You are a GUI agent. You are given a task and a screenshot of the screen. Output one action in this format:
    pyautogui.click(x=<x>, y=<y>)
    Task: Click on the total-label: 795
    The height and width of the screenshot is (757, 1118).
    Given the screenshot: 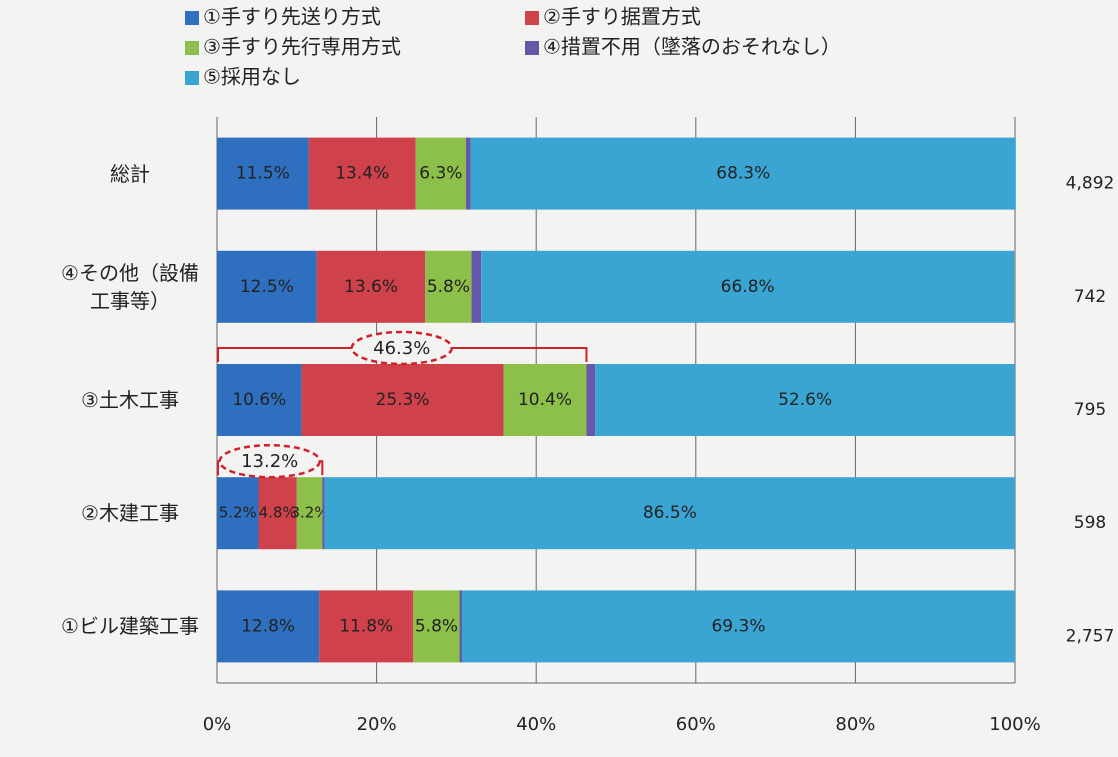 What is the action you would take?
    pyautogui.click(x=1090, y=410)
    